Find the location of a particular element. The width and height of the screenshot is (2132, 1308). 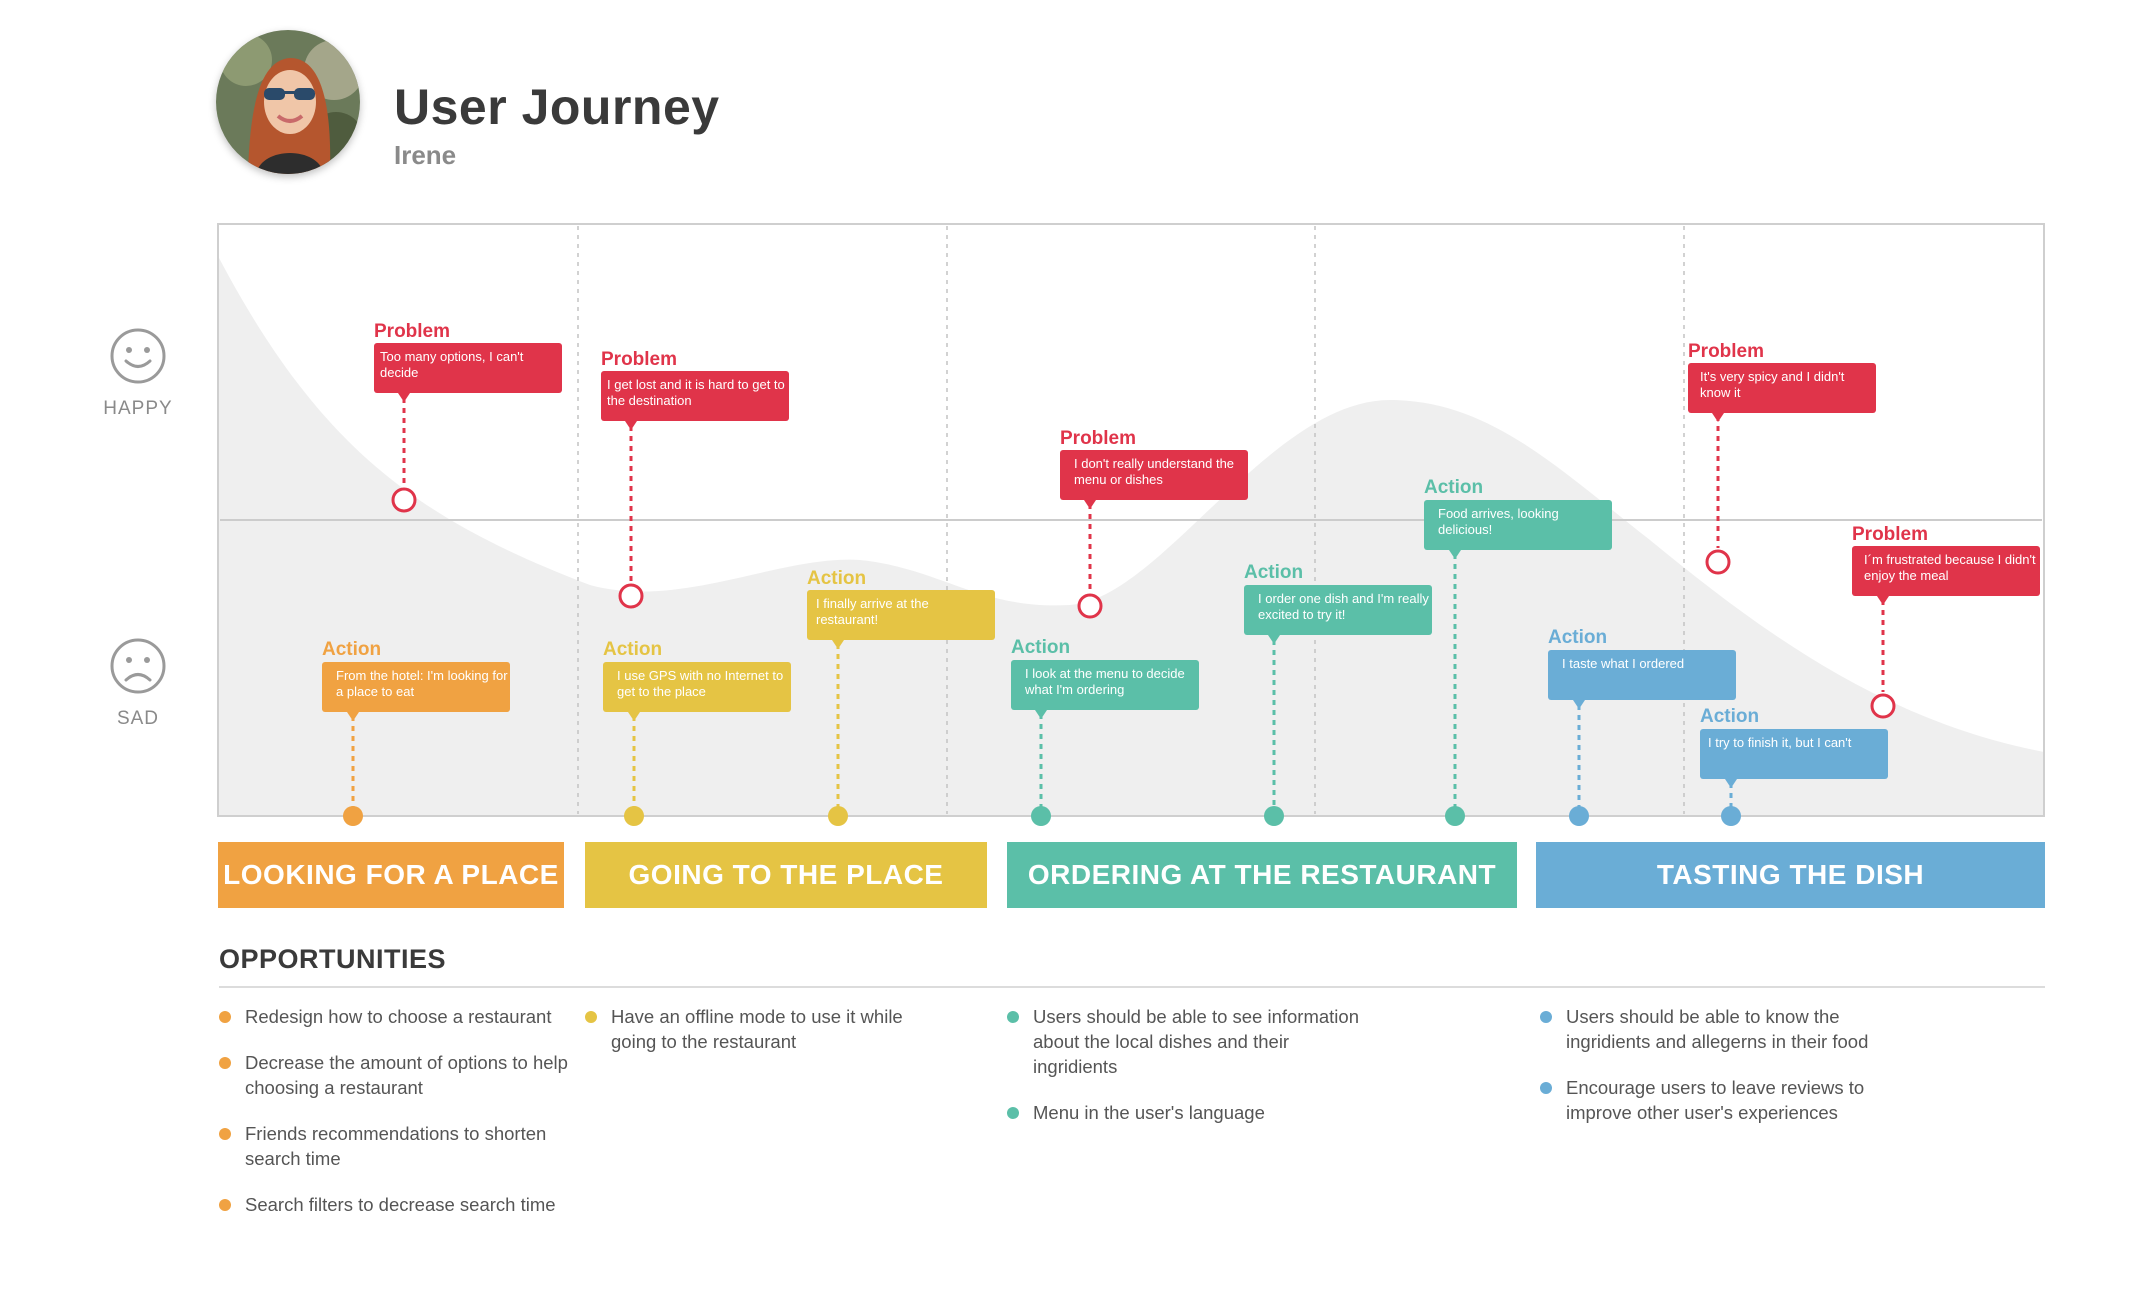

action-callout: Action I taste what I ordered is located at coordinates (1642, 726).